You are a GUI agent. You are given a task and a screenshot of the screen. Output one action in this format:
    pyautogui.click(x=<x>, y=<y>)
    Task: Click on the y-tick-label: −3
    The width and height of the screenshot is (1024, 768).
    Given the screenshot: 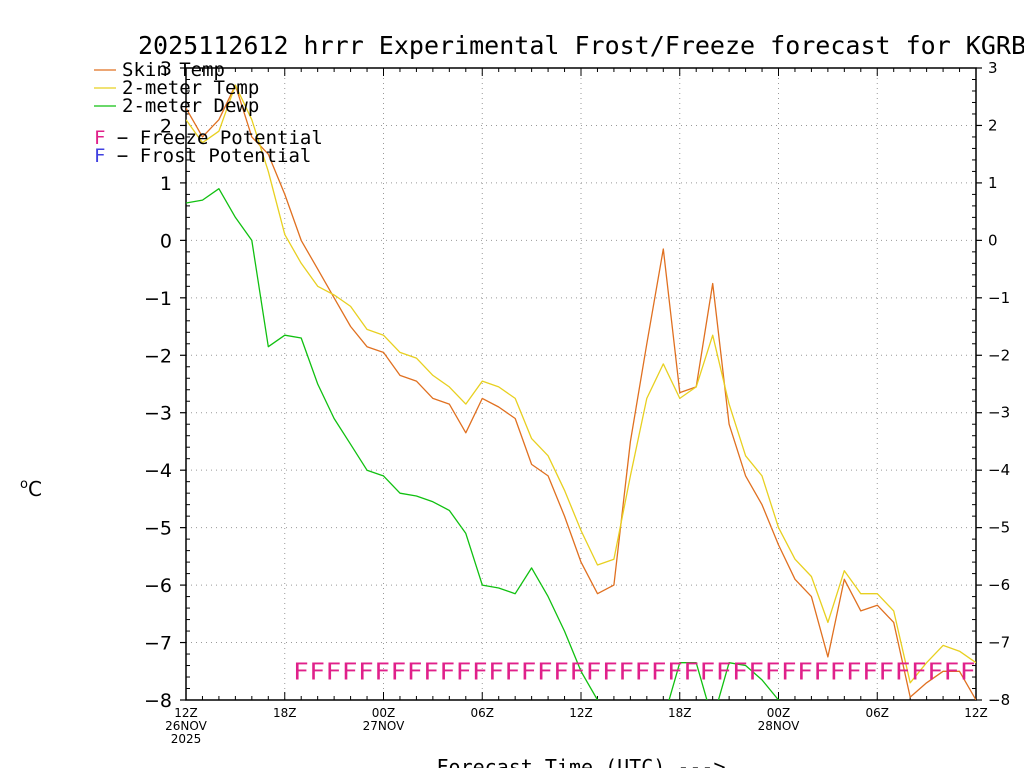 What is the action you would take?
    pyautogui.click(x=158, y=414)
    